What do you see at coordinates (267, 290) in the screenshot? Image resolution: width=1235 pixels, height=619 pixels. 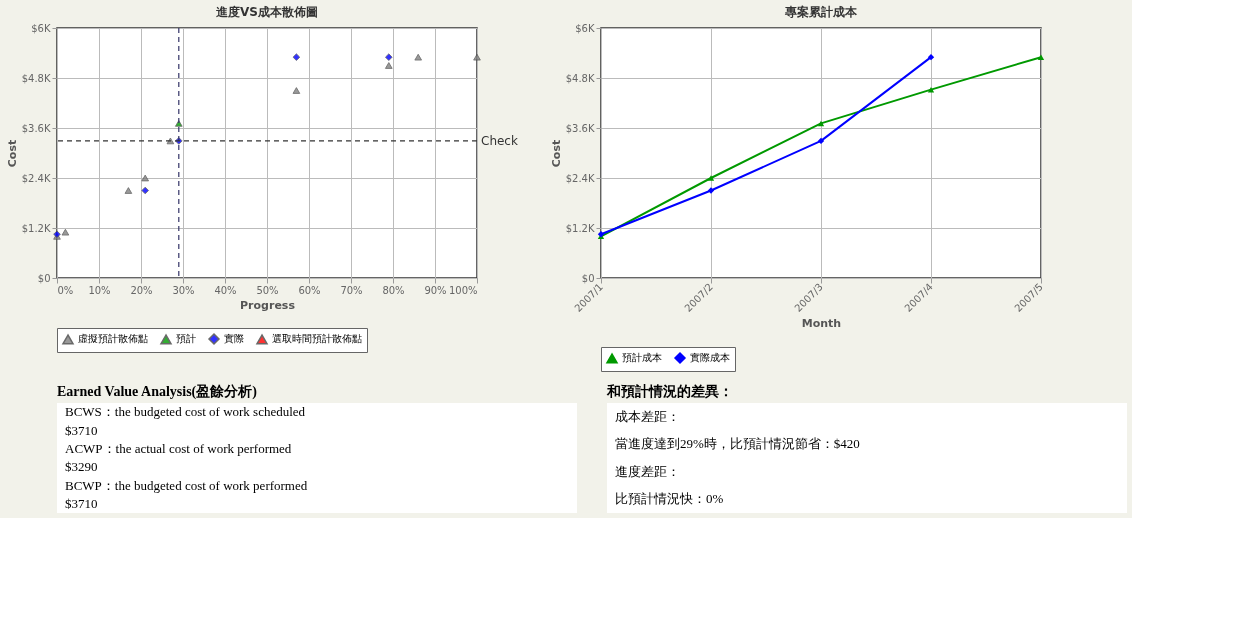 I see `x-tick-label: 50%` at bounding box center [267, 290].